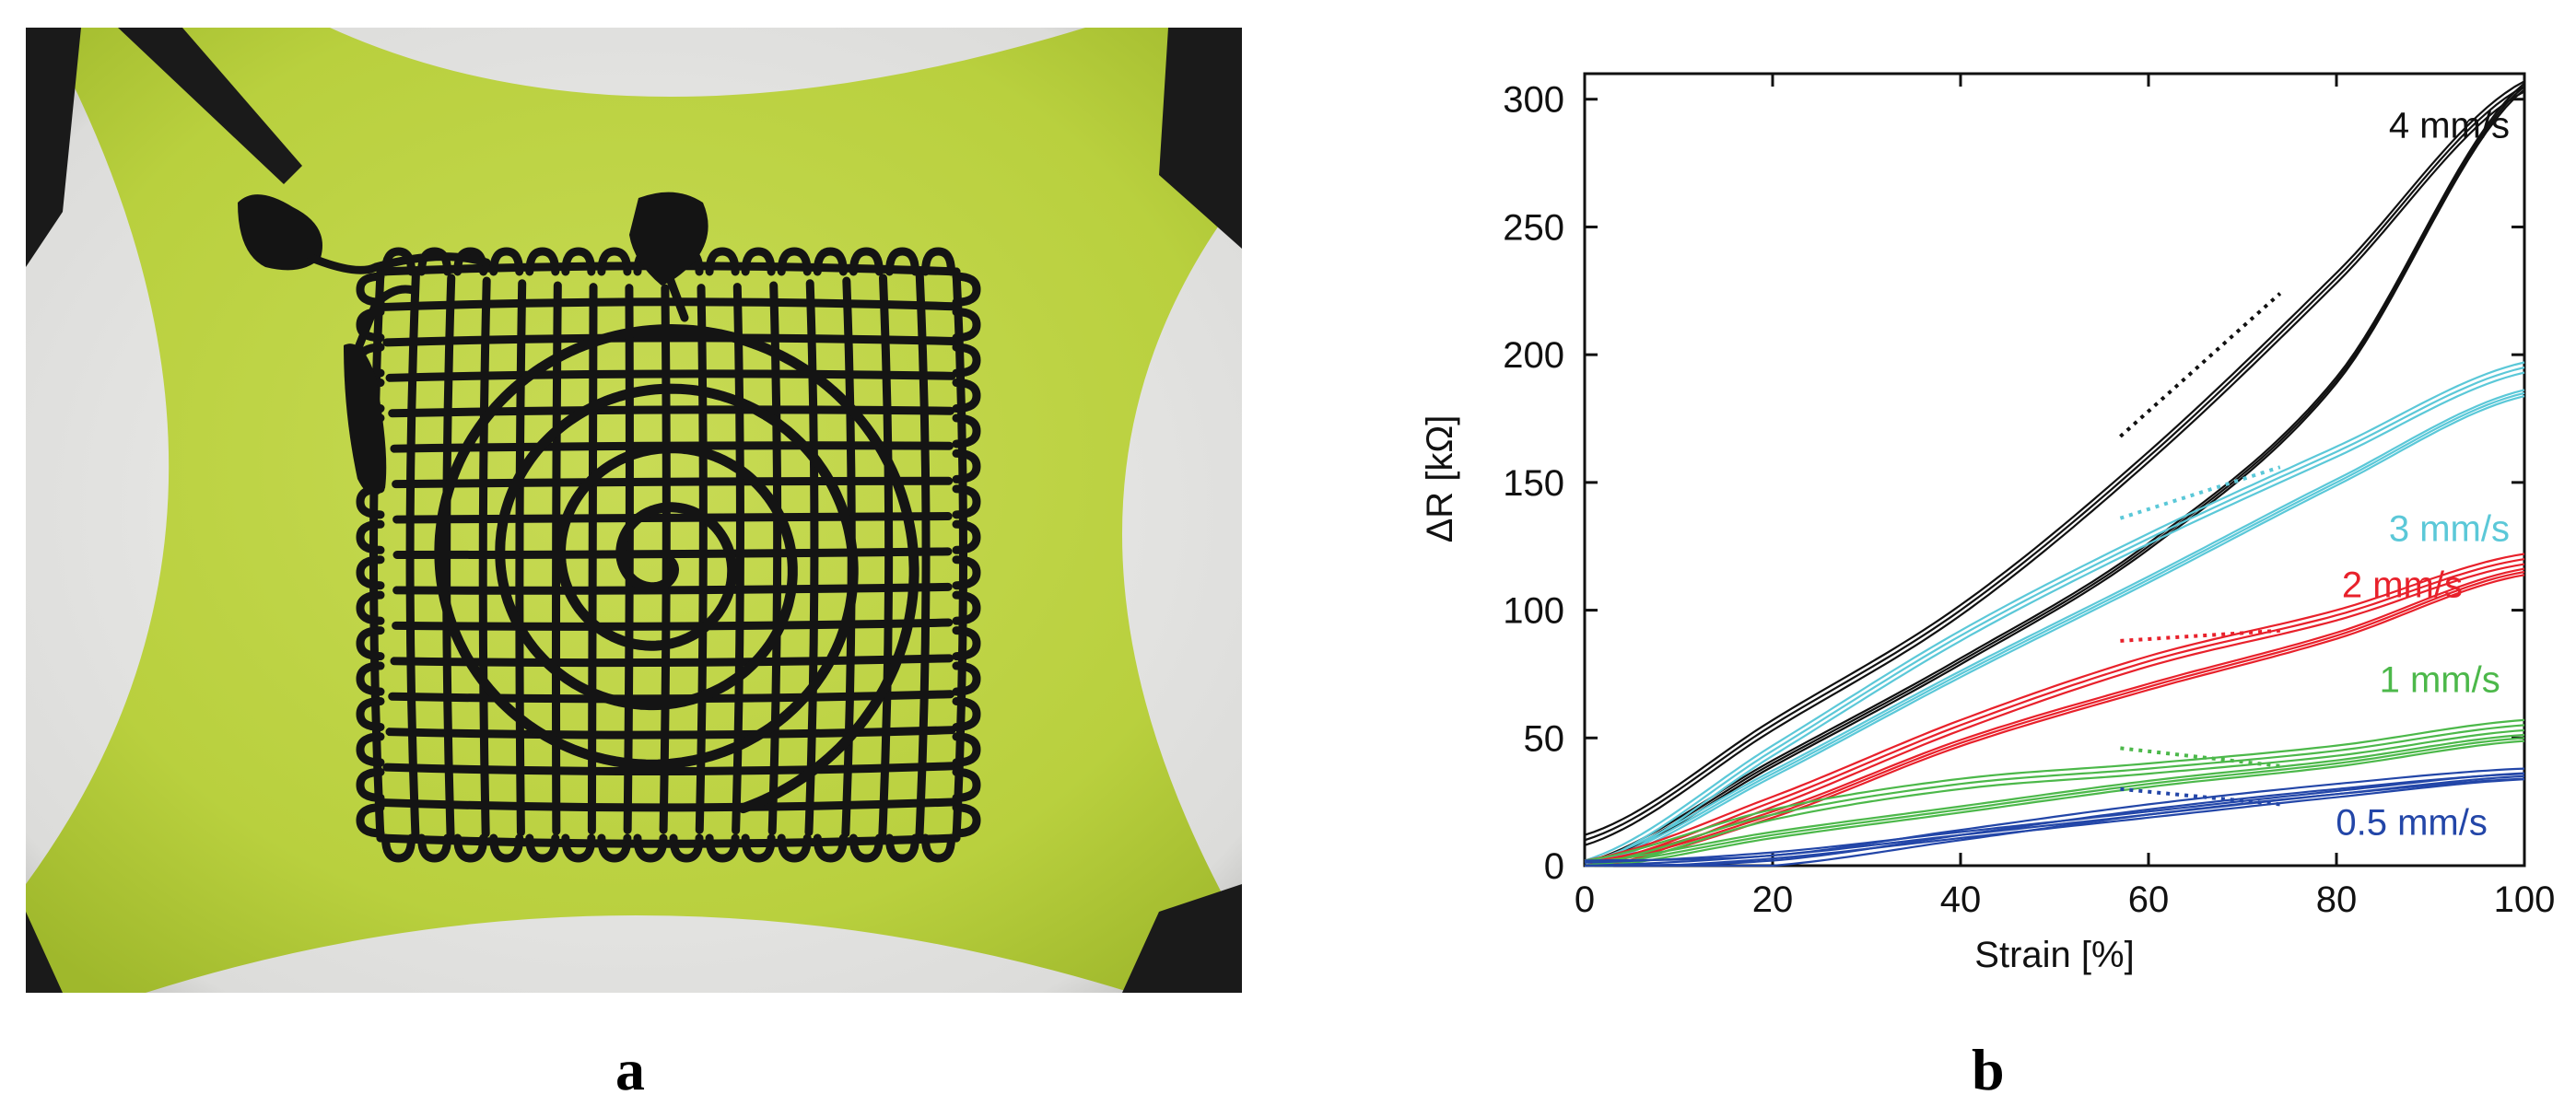 Image resolution: width=2576 pixels, height=1118 pixels. Describe the element at coordinates (1533, 483) in the screenshot. I see `y-tick-label: 150` at that location.